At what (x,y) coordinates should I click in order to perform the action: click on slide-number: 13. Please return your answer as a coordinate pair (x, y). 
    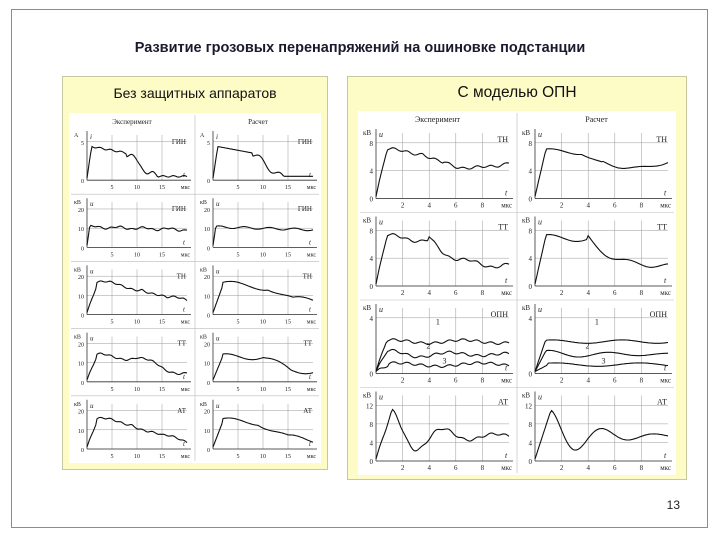
    Looking at the image, I should click on (673, 505).